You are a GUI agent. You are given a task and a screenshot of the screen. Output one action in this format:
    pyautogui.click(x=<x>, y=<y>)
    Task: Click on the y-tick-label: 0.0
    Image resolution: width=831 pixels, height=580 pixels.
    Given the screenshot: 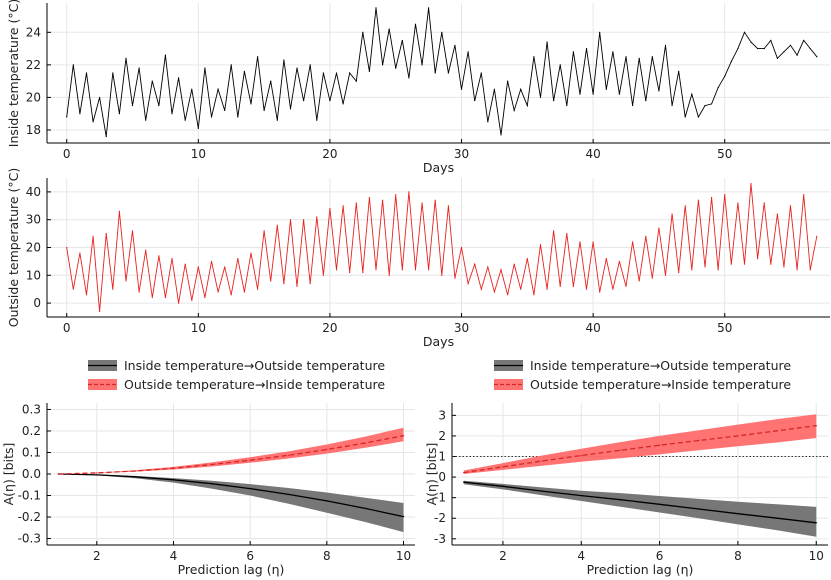 What is the action you would take?
    pyautogui.click(x=31, y=474)
    